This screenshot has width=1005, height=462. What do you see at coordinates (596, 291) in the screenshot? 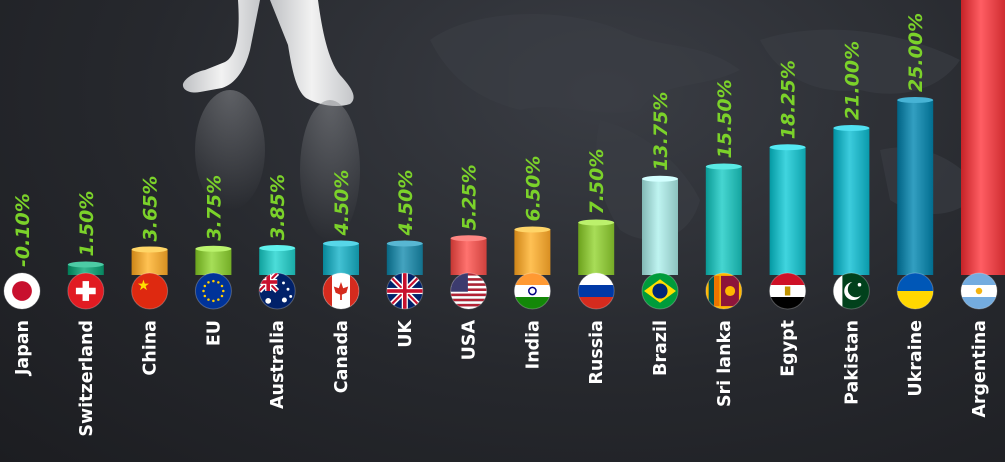
I see `russia-flag` at bounding box center [596, 291].